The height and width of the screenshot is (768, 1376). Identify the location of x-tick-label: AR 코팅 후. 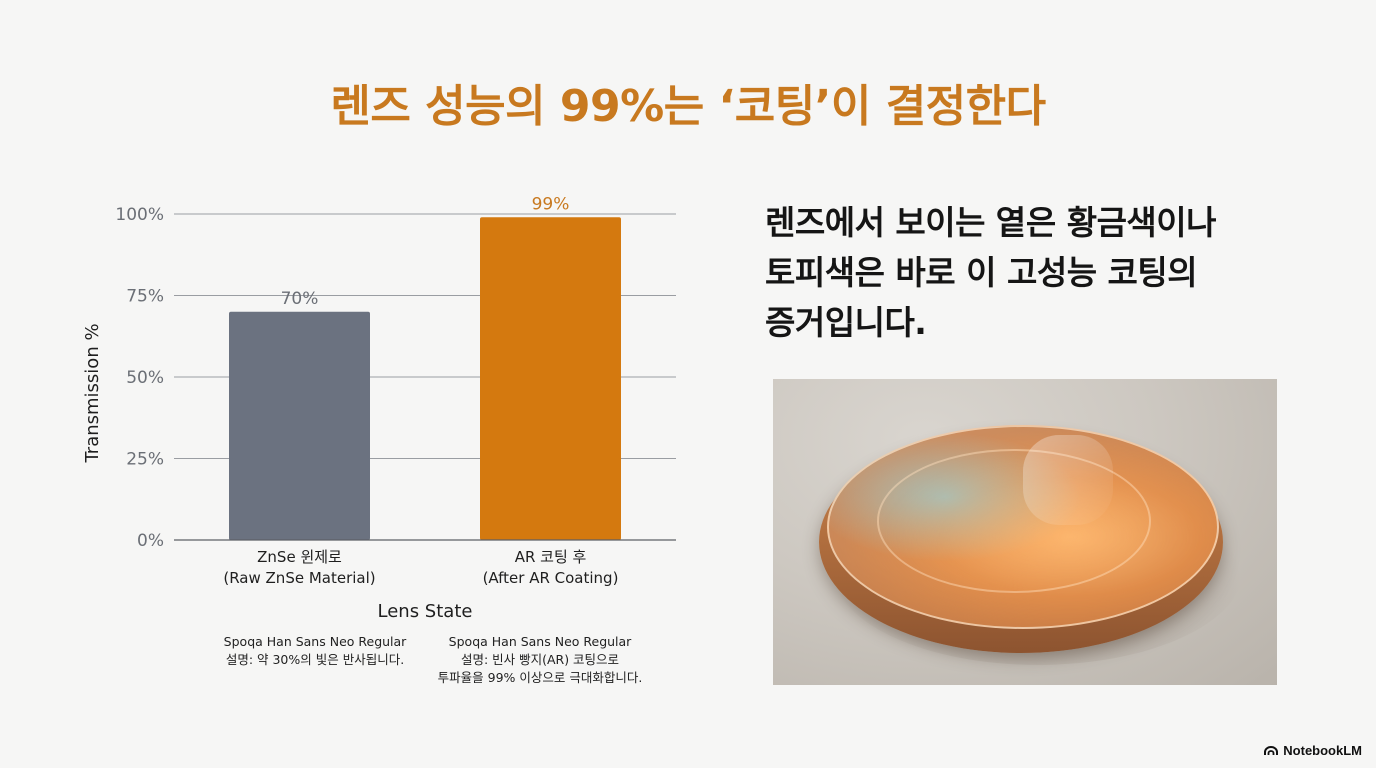
(551, 557).